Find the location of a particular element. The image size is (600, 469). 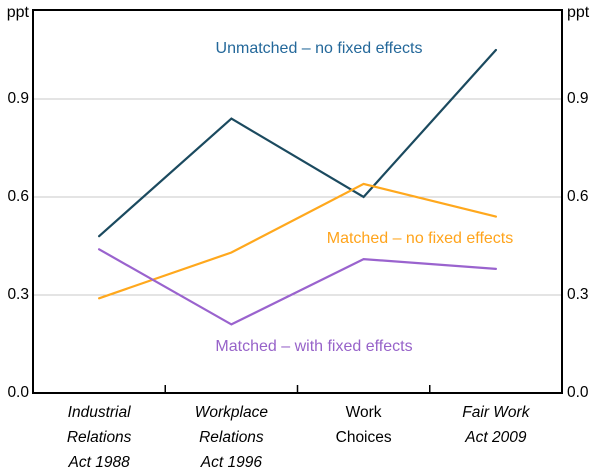

y-axis-unit-right: ppt is located at coordinates (578, 12).